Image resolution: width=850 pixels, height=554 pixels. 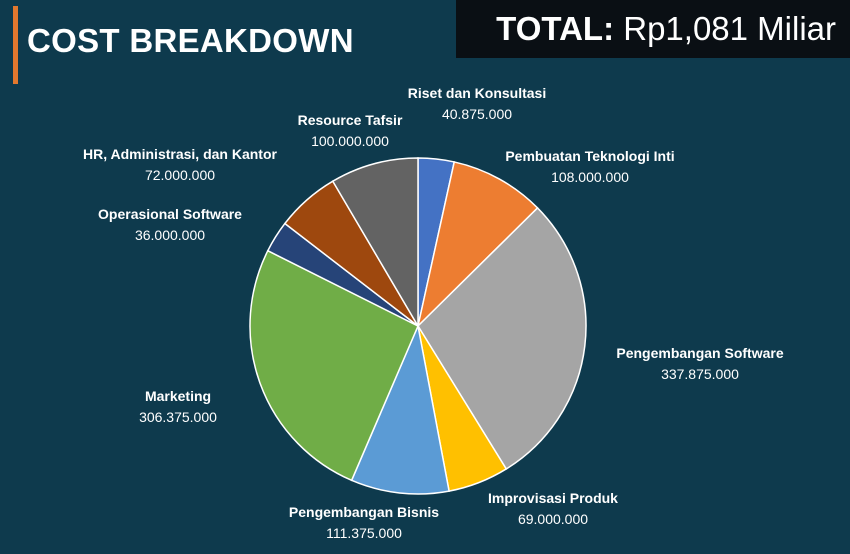 I want to click on slice-value-pengembangan-software: 337.875.000, so click(x=700, y=374).